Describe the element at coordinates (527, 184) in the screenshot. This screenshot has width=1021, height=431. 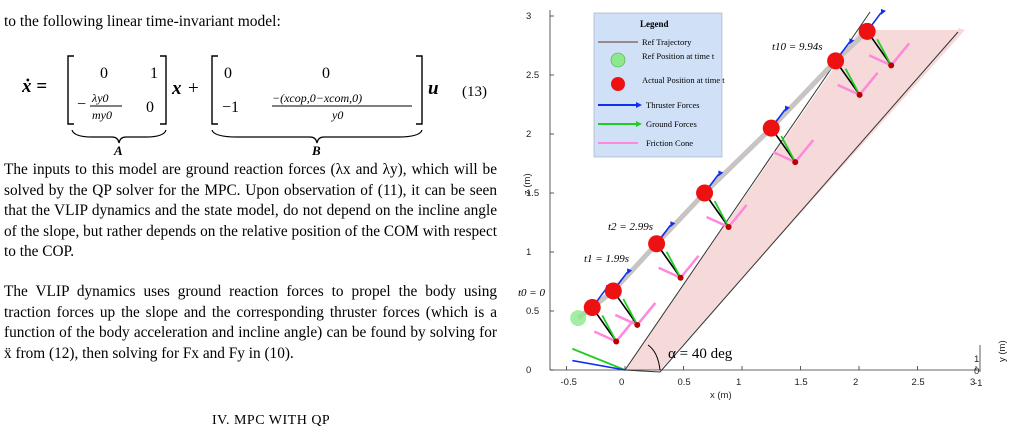
I see `z-axis-label: z (m)` at that location.